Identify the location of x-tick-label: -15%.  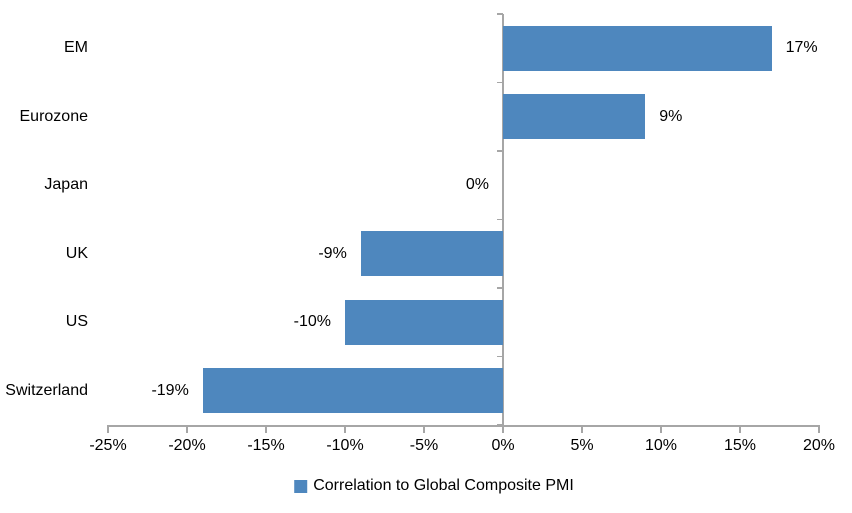
(266, 445).